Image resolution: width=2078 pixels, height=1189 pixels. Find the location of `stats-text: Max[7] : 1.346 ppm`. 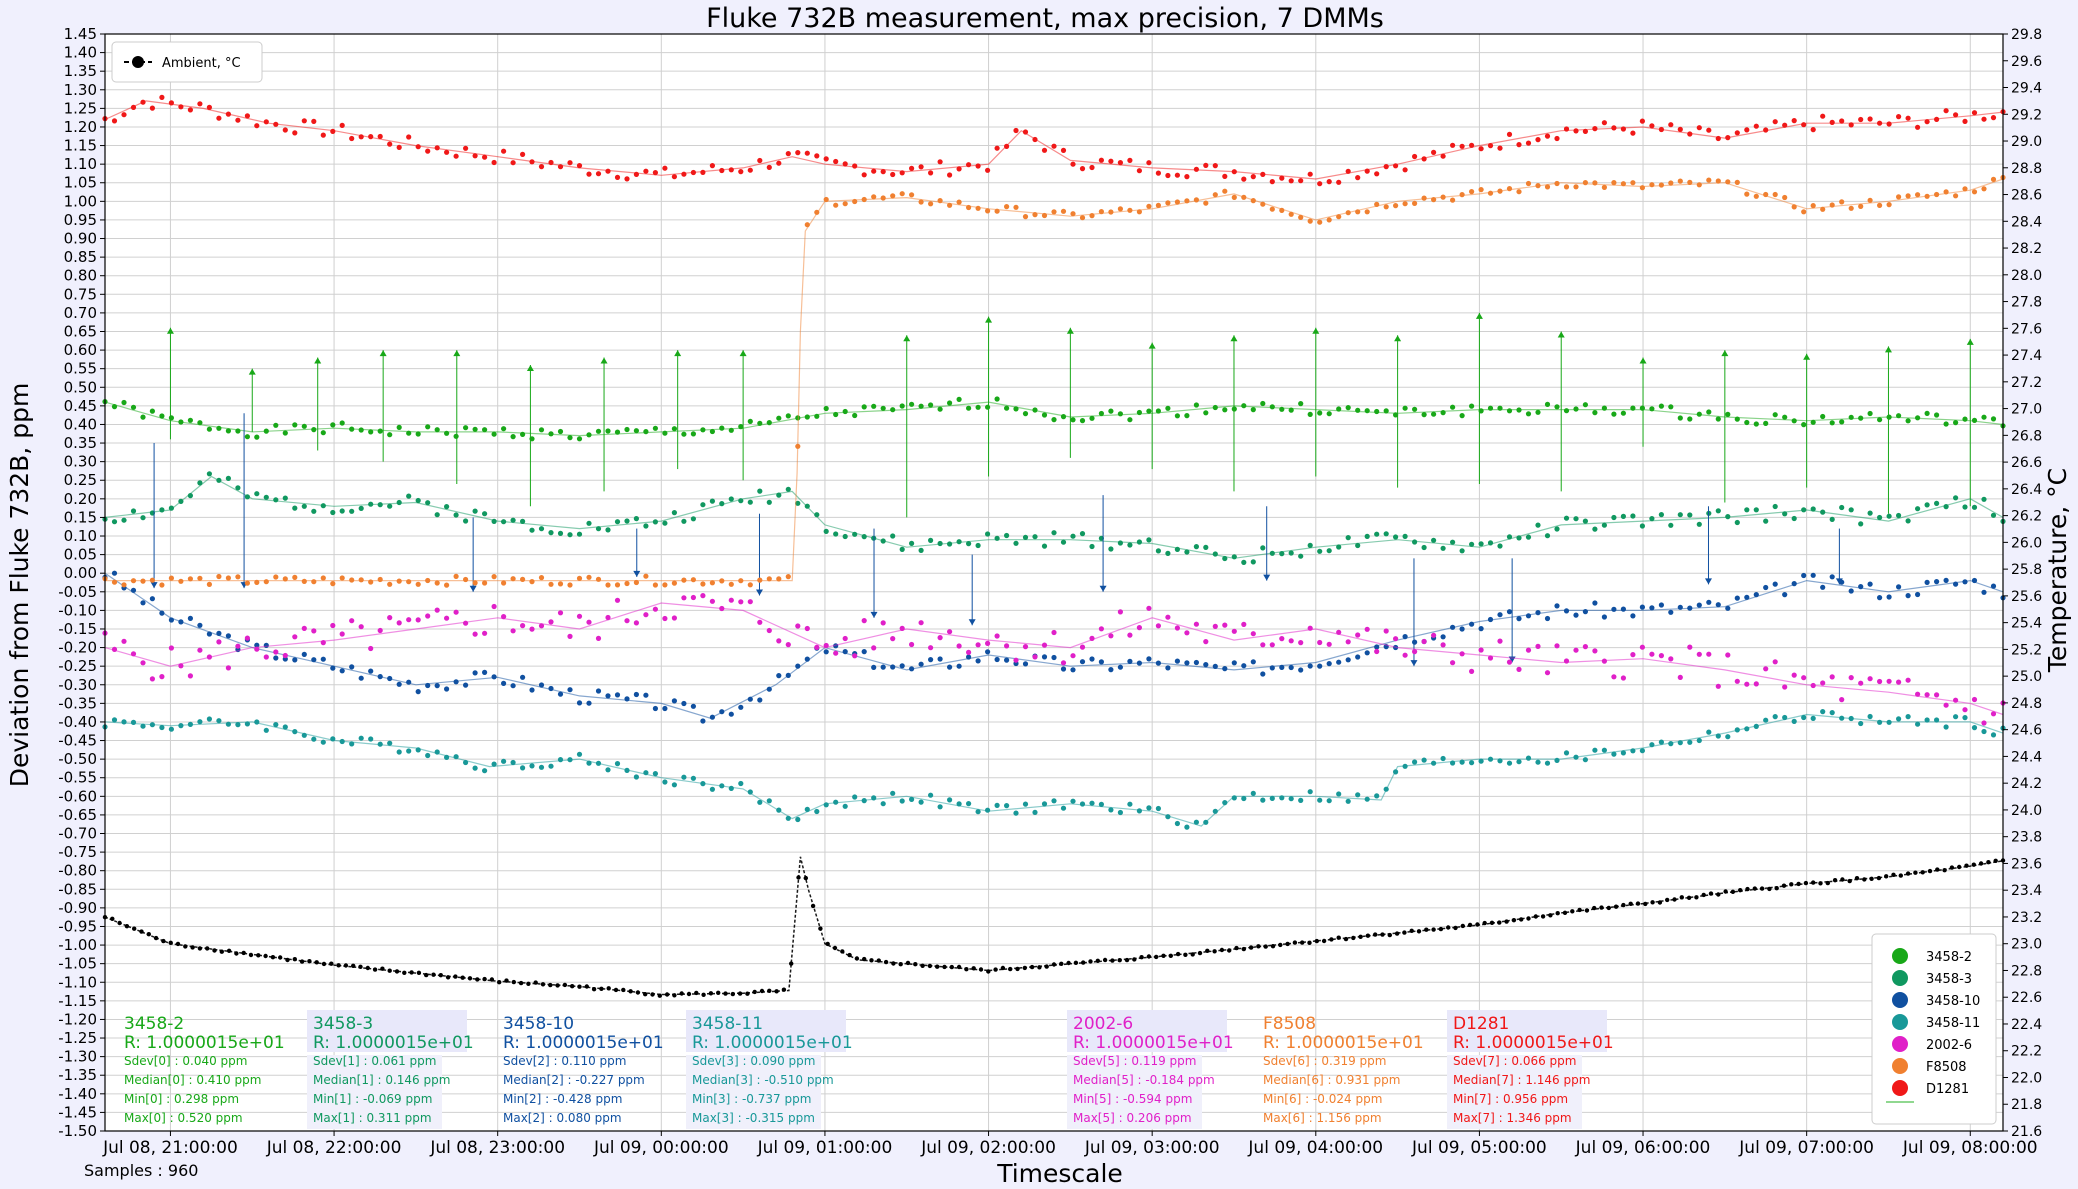

stats-text: Max[7] : 1.346 ppm is located at coordinates (1512, 1118).